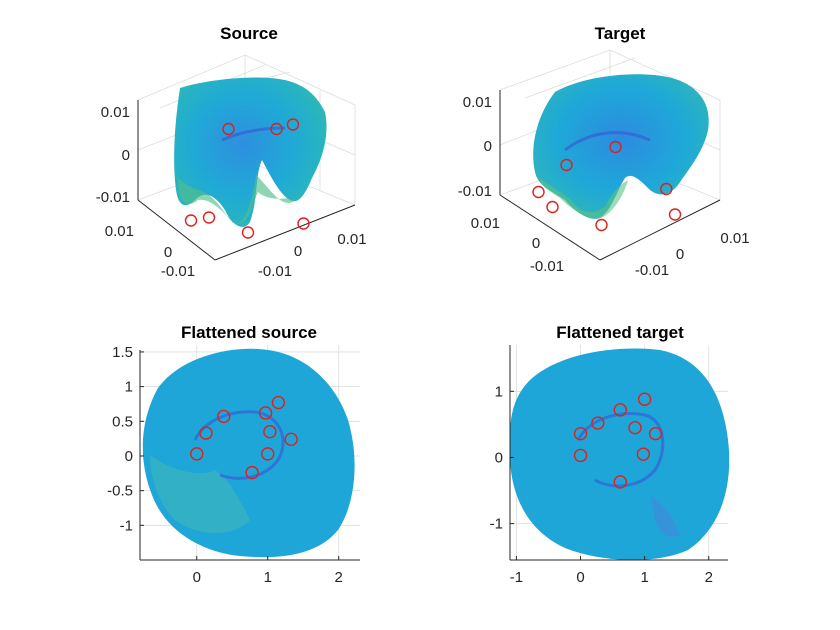  I want to click on flattened-region-source, so click(248, 453).